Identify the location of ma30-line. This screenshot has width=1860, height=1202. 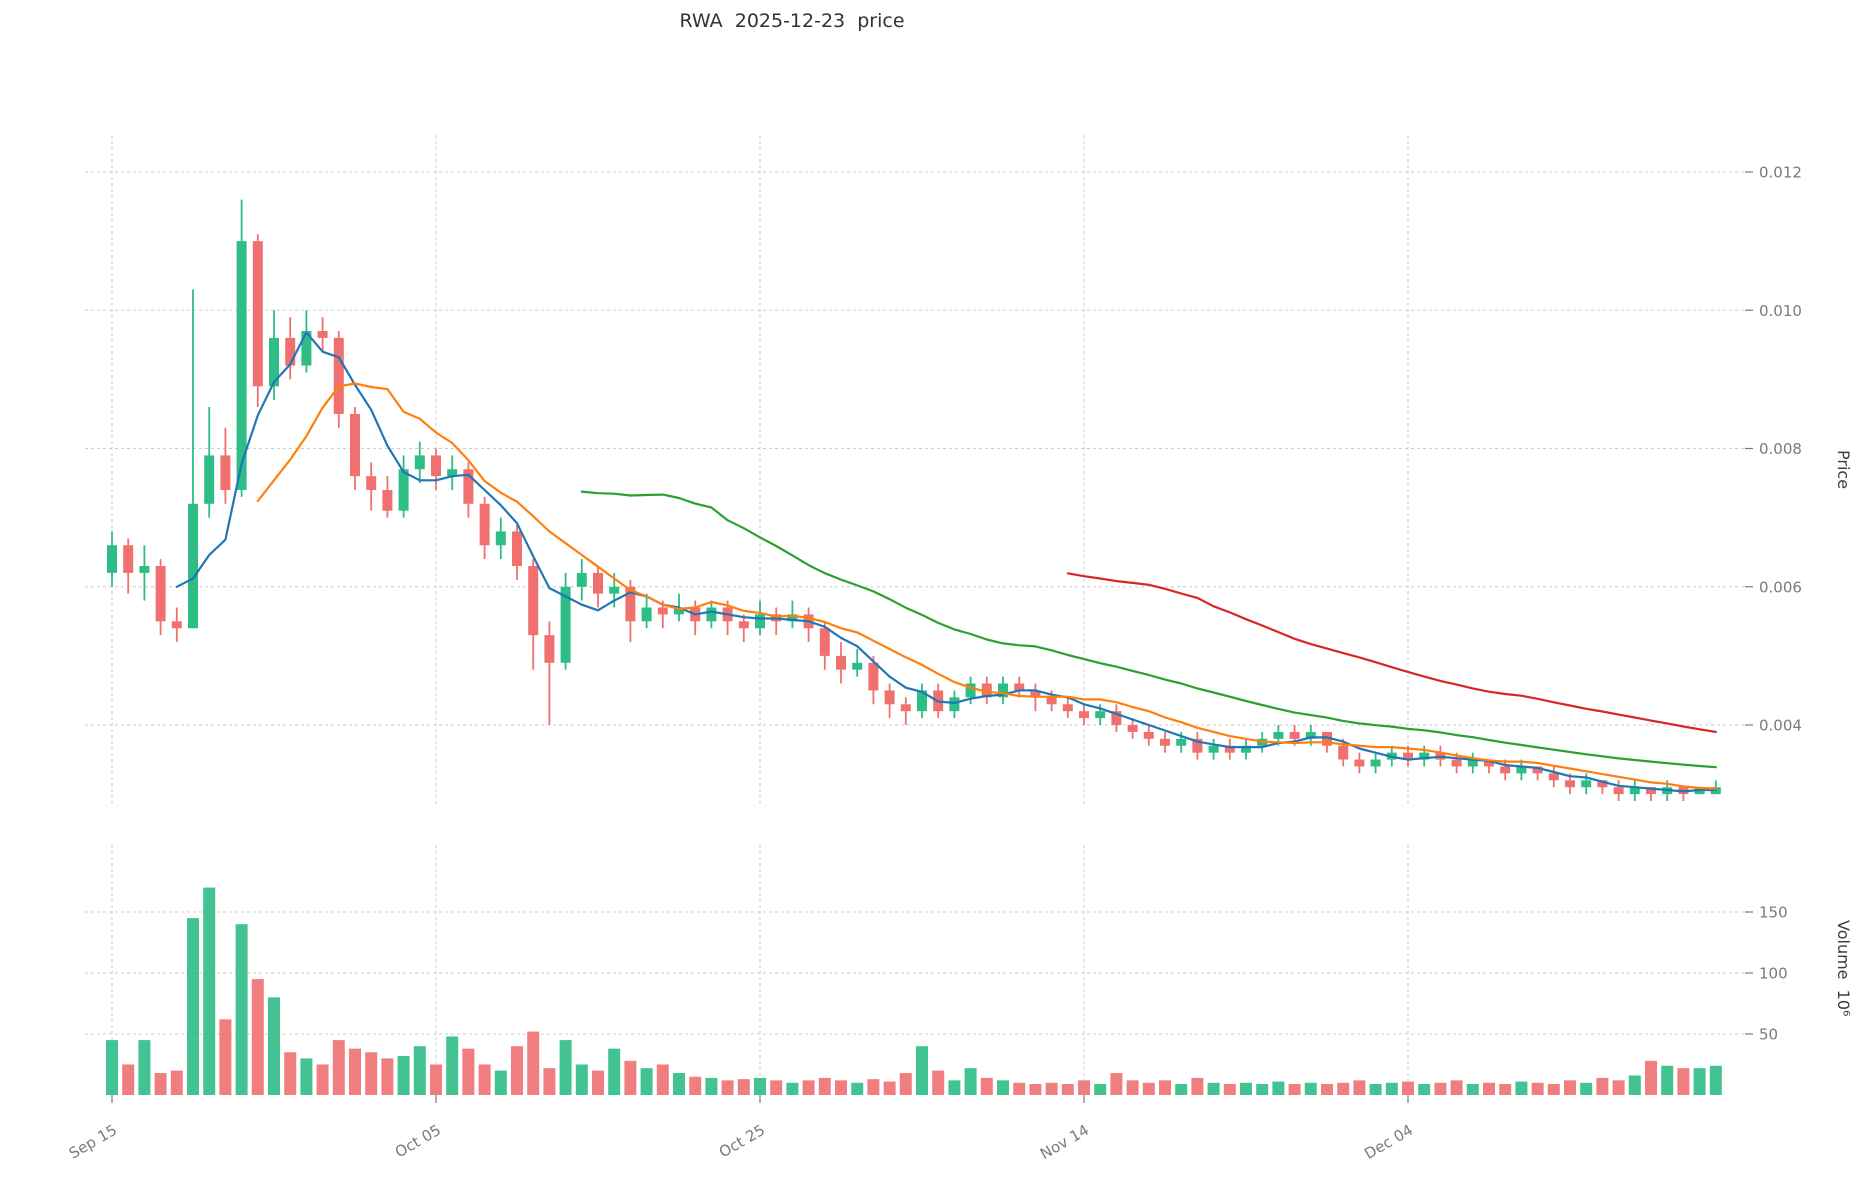
(1148, 629).